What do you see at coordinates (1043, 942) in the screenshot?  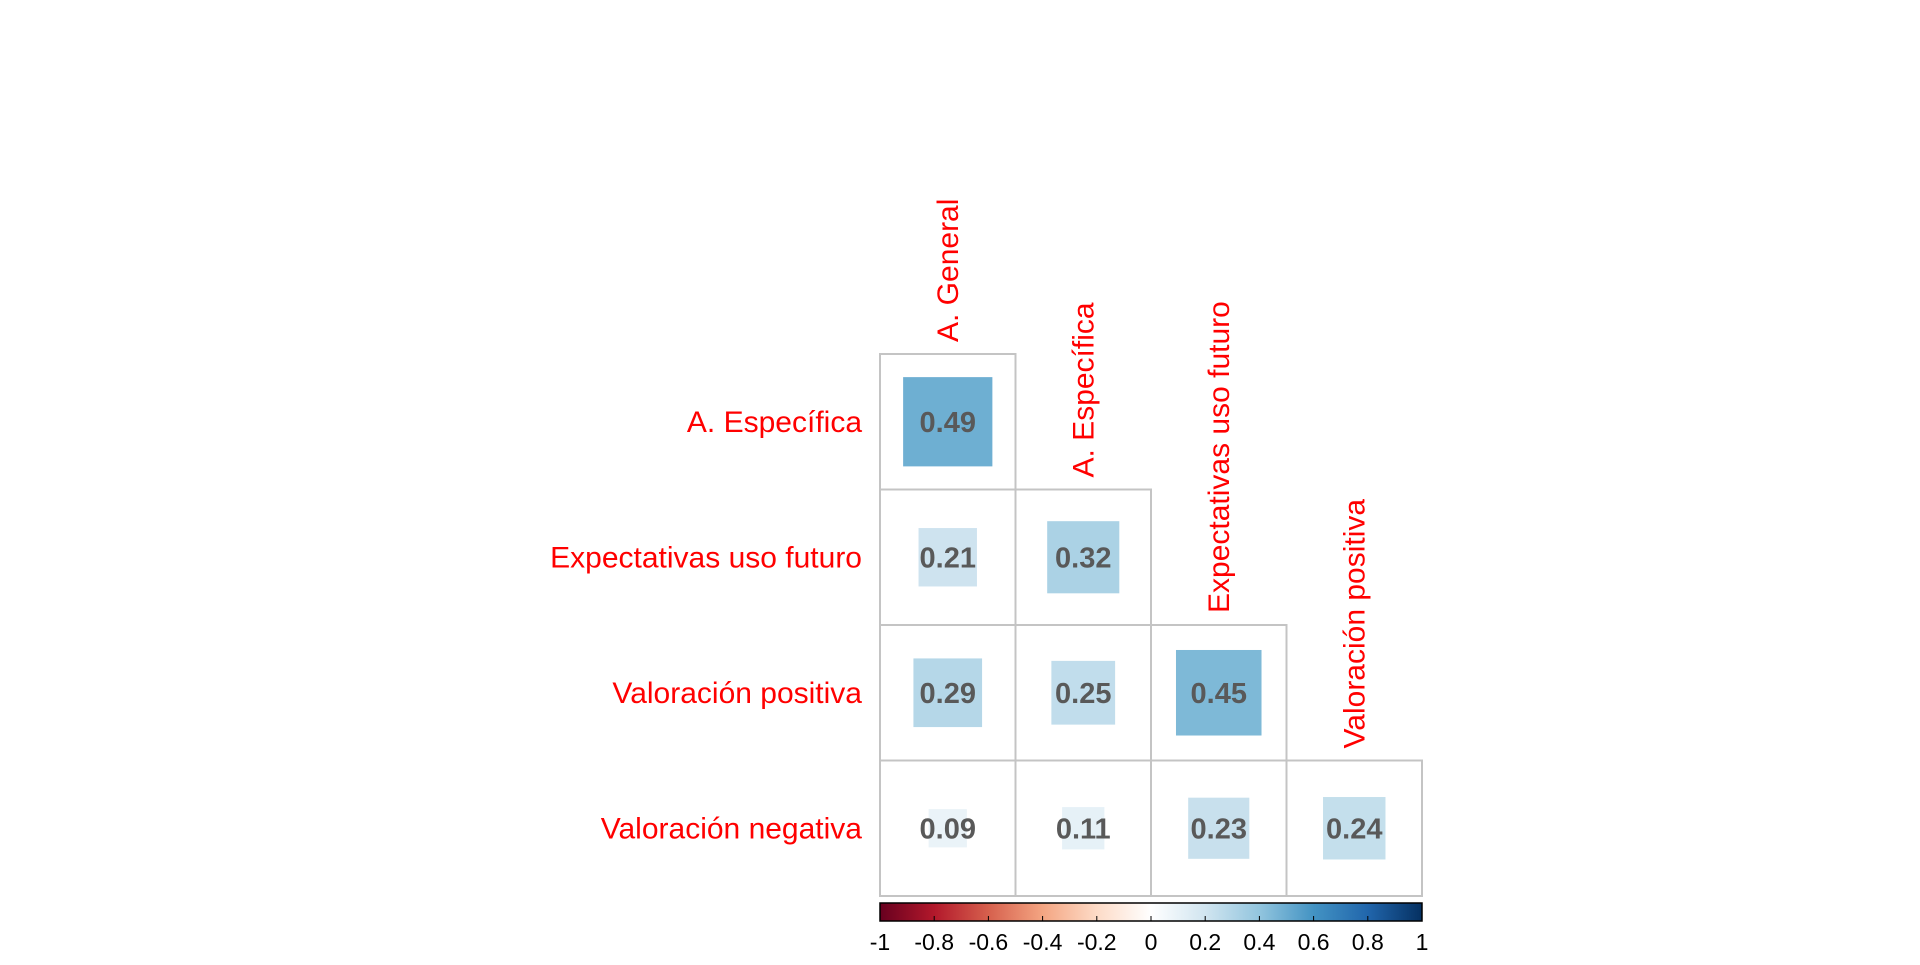 I see `colorbar-tick-label: -0.4` at bounding box center [1043, 942].